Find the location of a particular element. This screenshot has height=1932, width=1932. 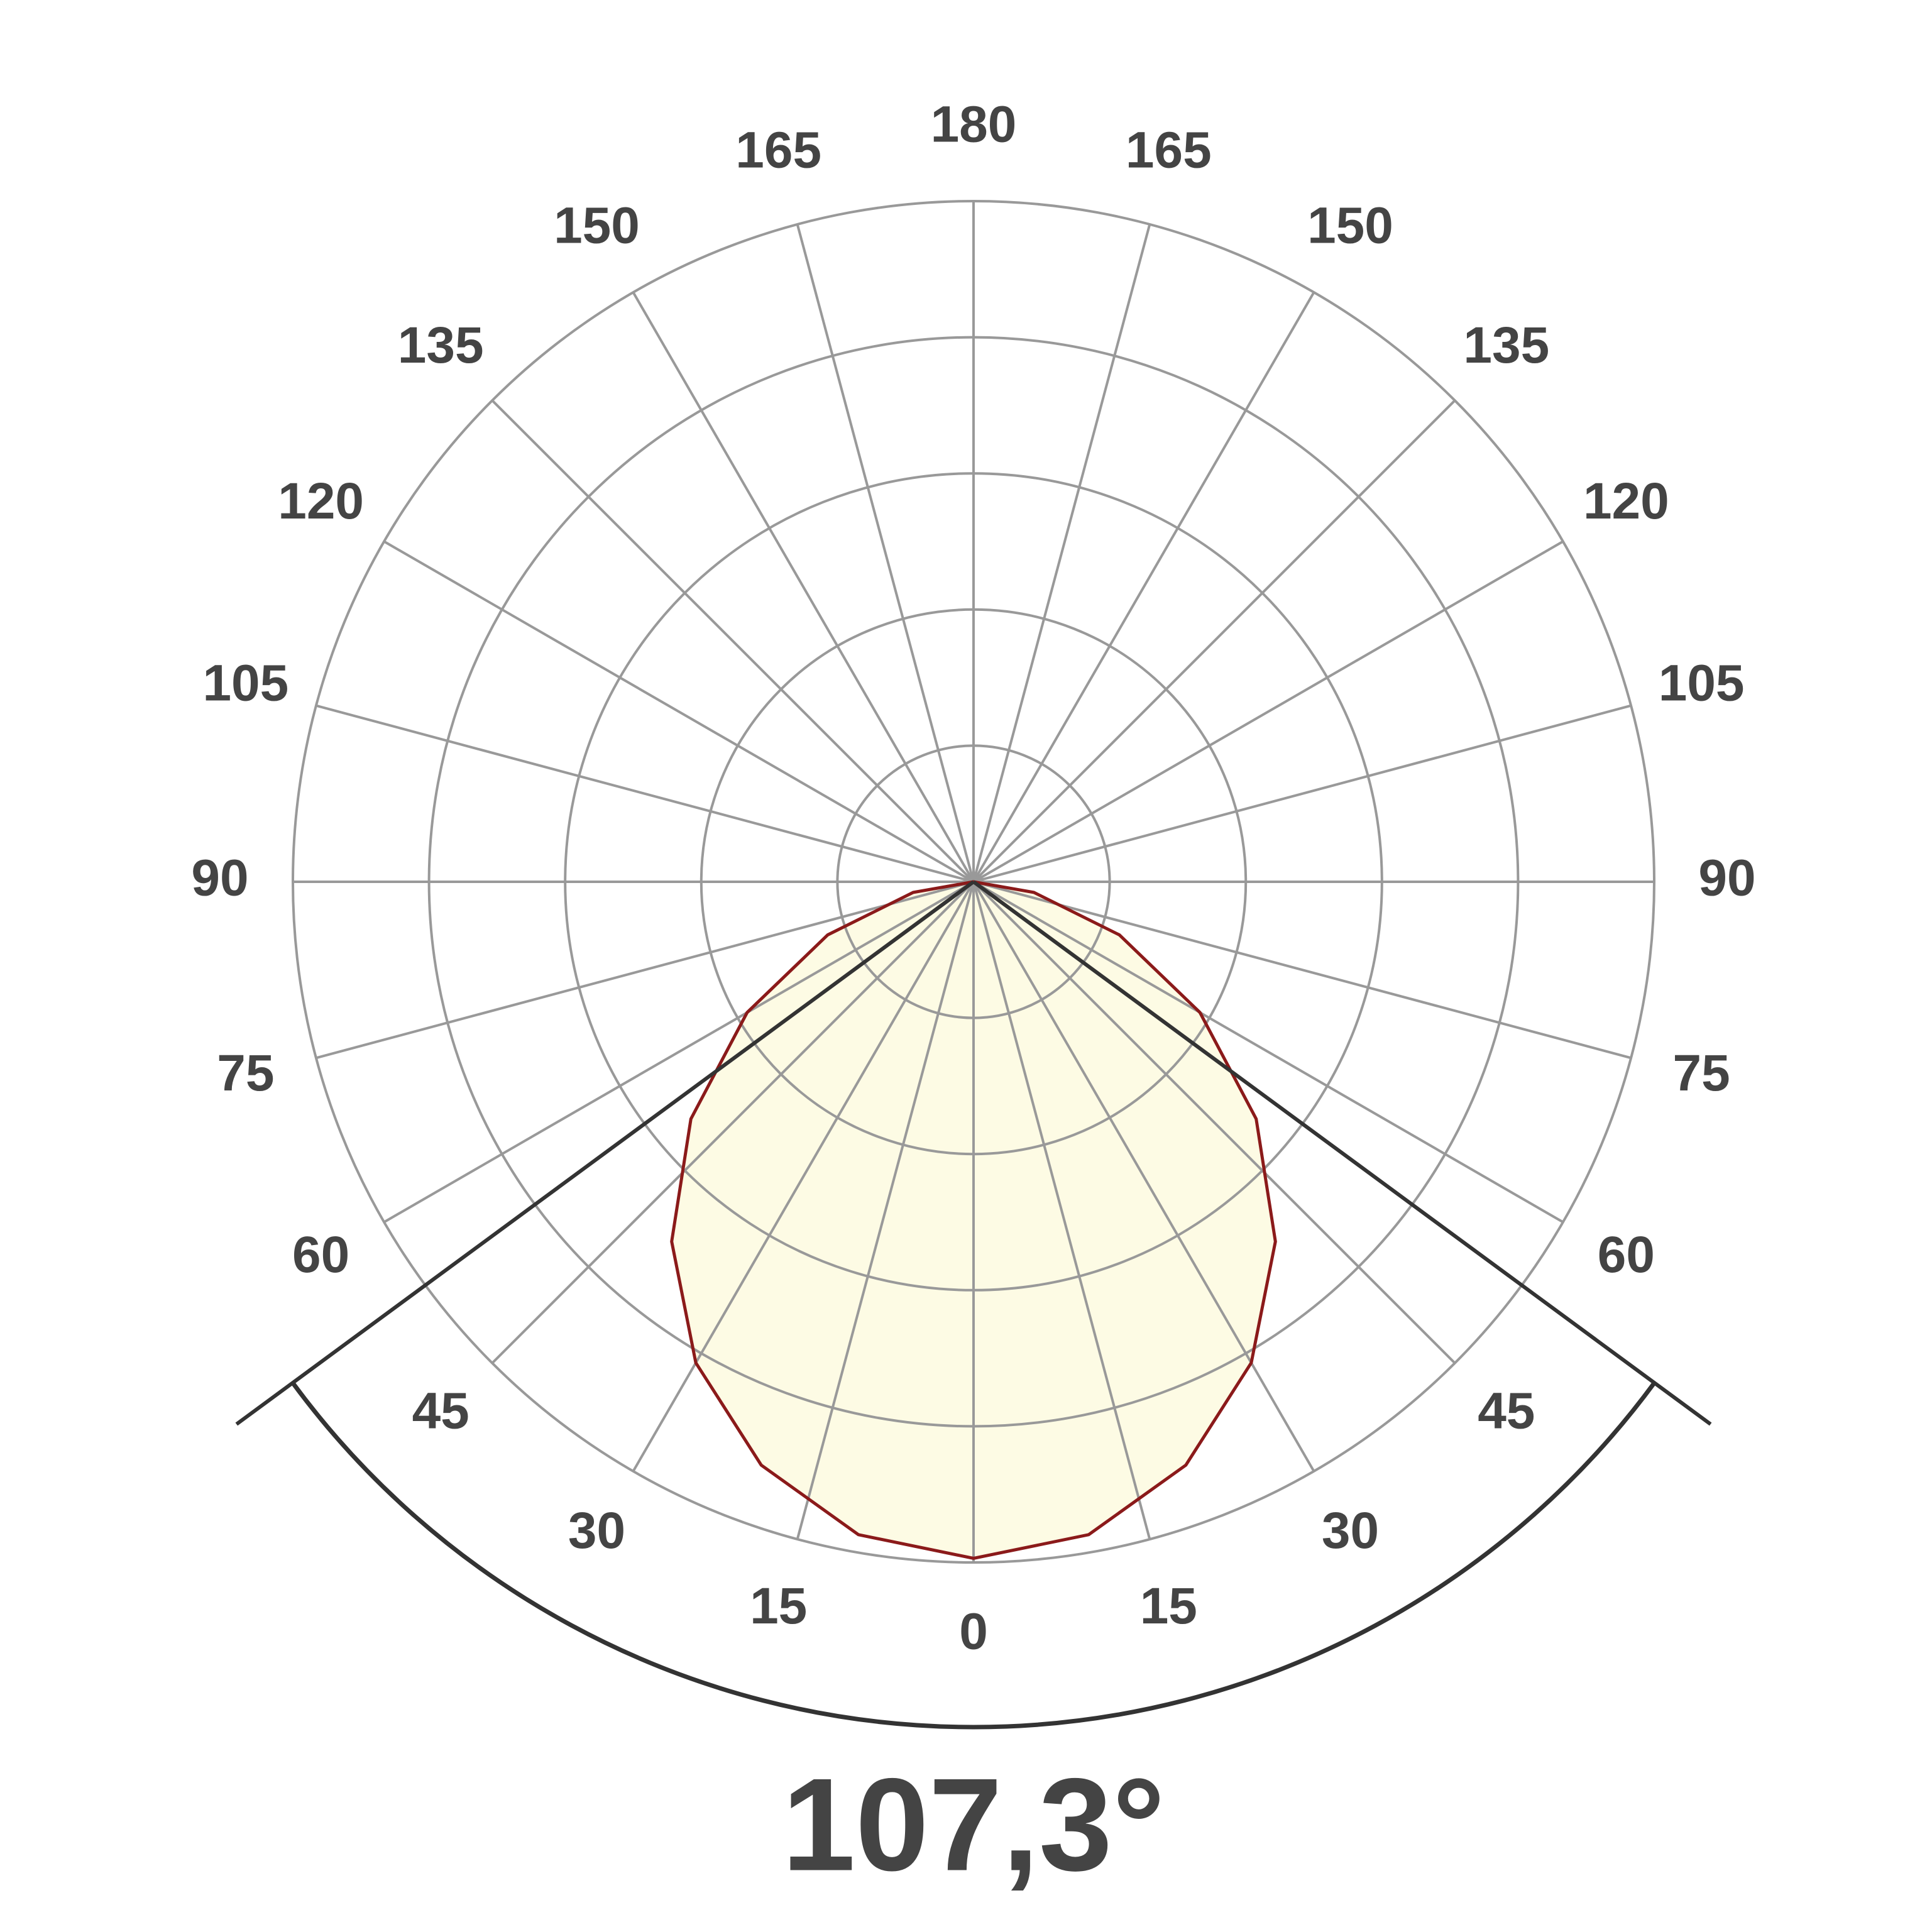

beam-angle-label: 107,3° is located at coordinates (973, 1824).